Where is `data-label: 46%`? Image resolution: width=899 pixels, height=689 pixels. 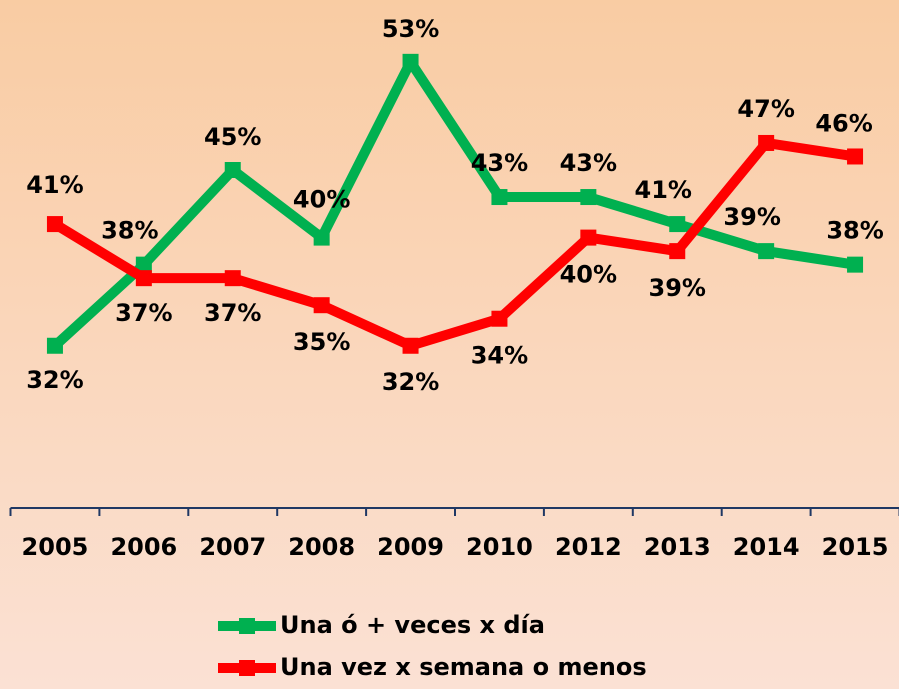 data-label: 46% is located at coordinates (843, 123).